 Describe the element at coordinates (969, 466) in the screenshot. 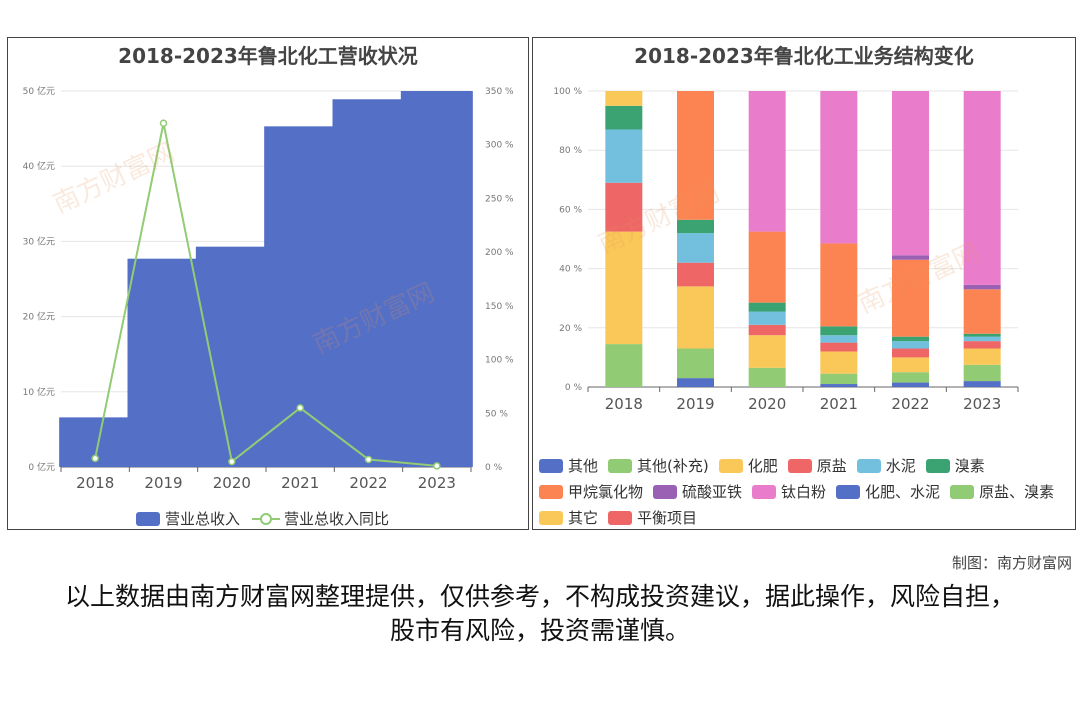

I see `legend-label: 溴素` at that location.